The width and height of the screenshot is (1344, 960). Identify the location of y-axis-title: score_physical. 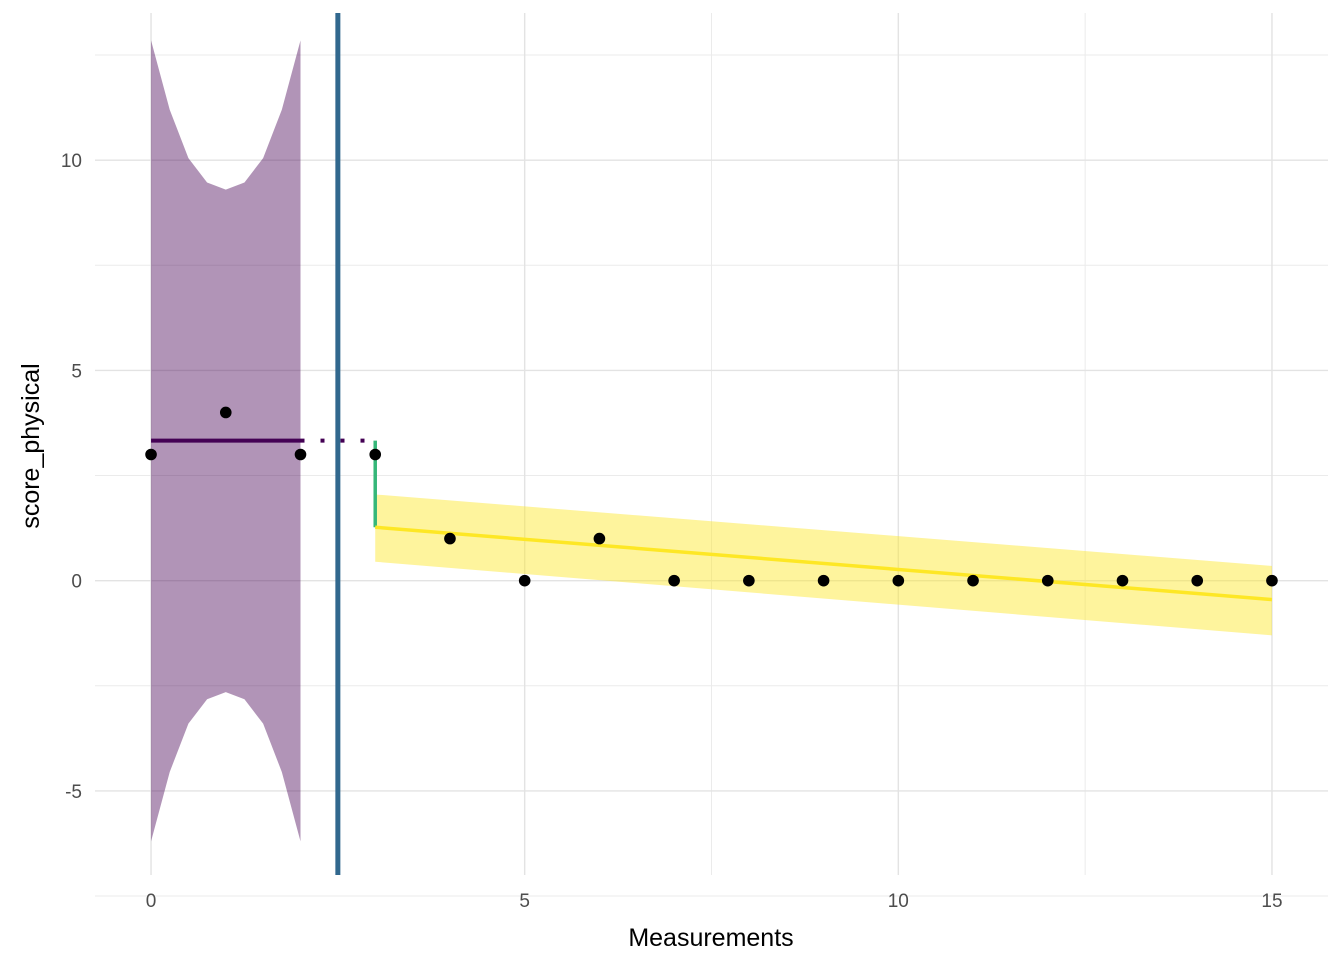
(31, 445).